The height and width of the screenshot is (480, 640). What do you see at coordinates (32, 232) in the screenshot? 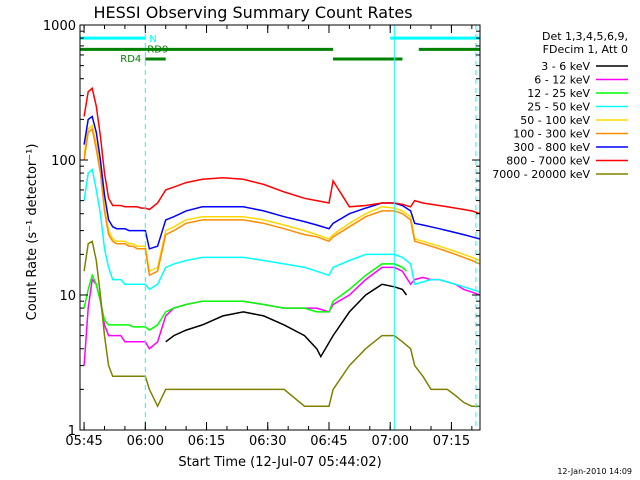
I see `y-axis-label: Count Rate (s⁻¹ detector⁻¹)` at bounding box center [32, 232].